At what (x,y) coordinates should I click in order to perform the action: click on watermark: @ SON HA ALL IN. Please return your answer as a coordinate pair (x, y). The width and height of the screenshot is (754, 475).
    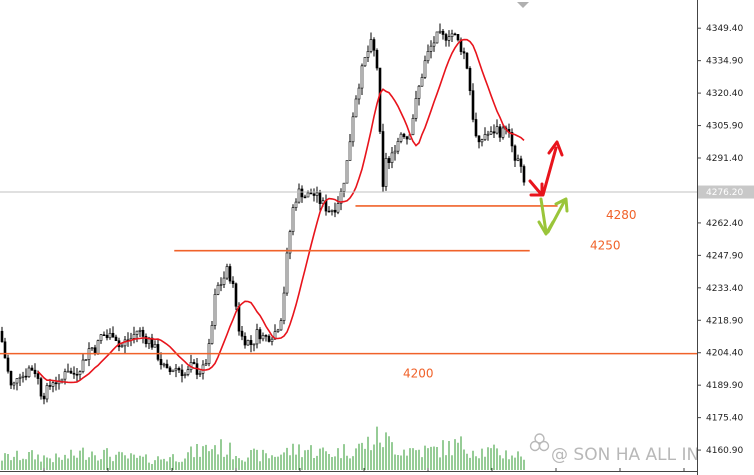
    Looking at the image, I should click on (614, 449).